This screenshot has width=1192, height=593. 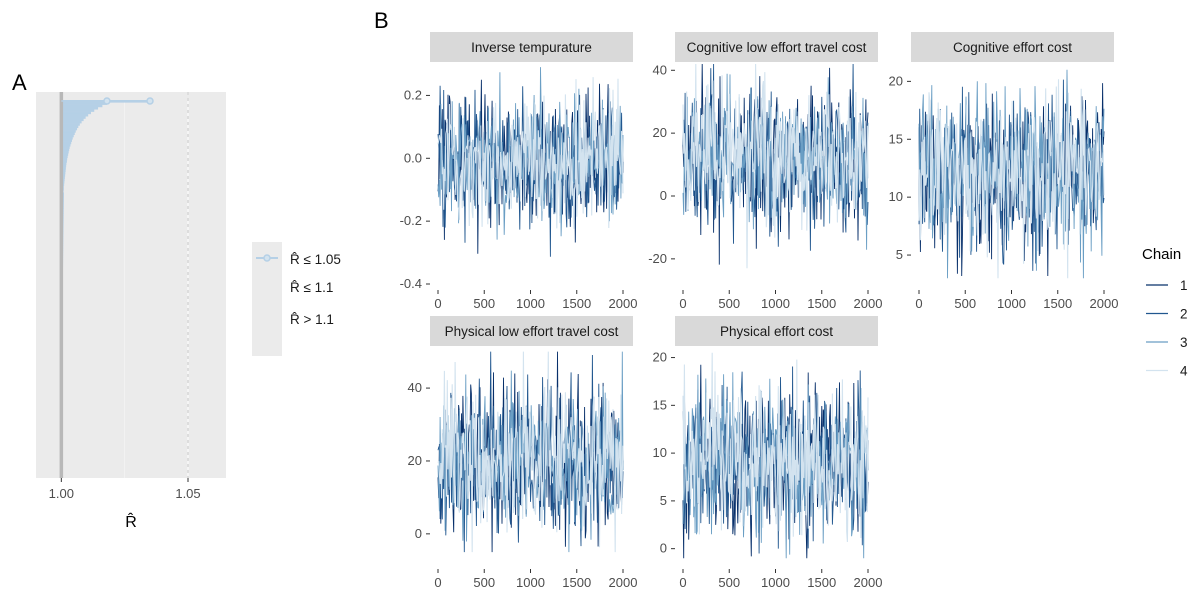 What do you see at coordinates (411, 283) in the screenshot?
I see `y-tick-label: -0.4` at bounding box center [411, 283].